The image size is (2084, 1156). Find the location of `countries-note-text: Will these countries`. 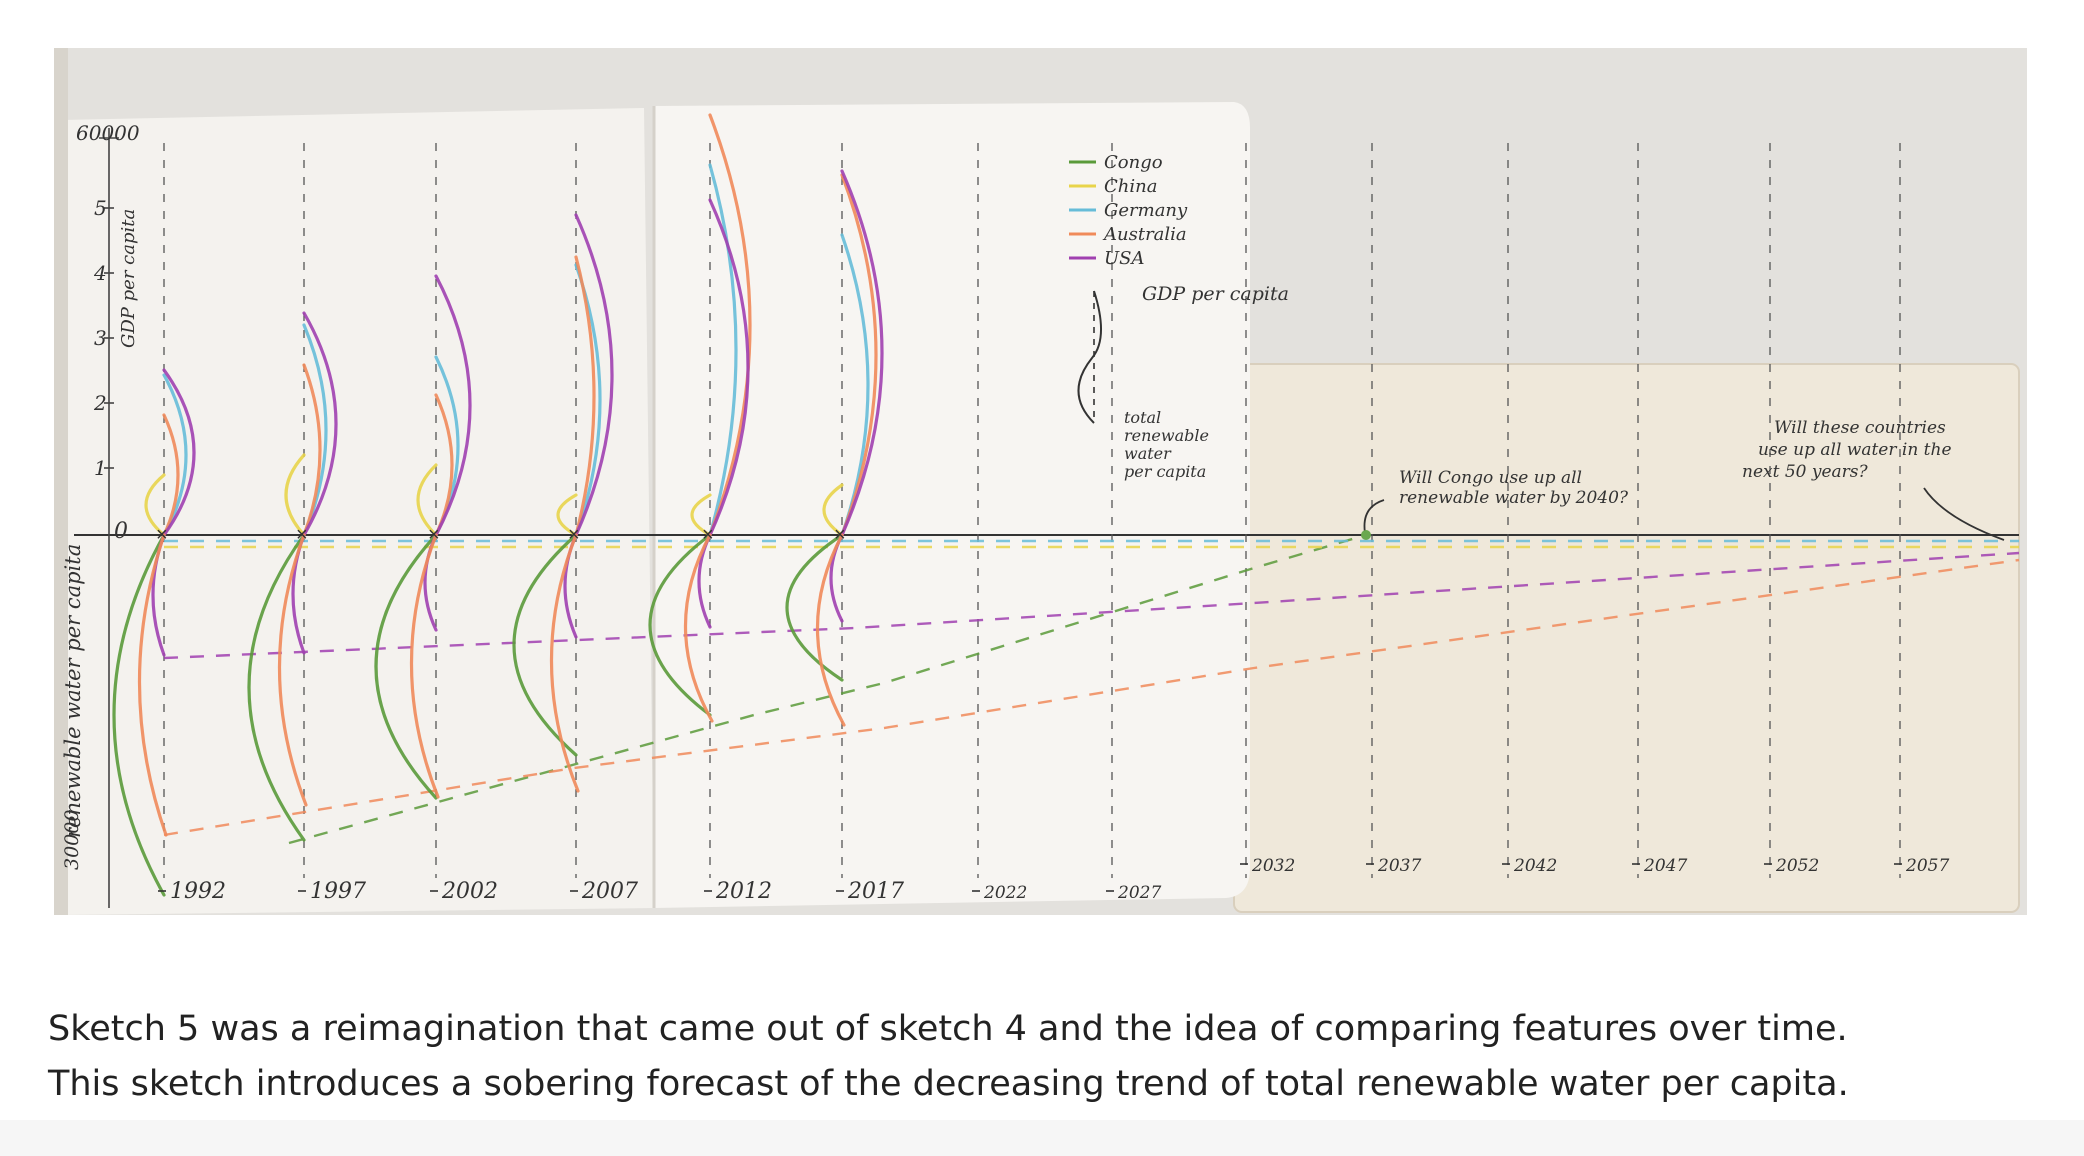

countries-note-text: Will these countries is located at coordinates (1860, 428).